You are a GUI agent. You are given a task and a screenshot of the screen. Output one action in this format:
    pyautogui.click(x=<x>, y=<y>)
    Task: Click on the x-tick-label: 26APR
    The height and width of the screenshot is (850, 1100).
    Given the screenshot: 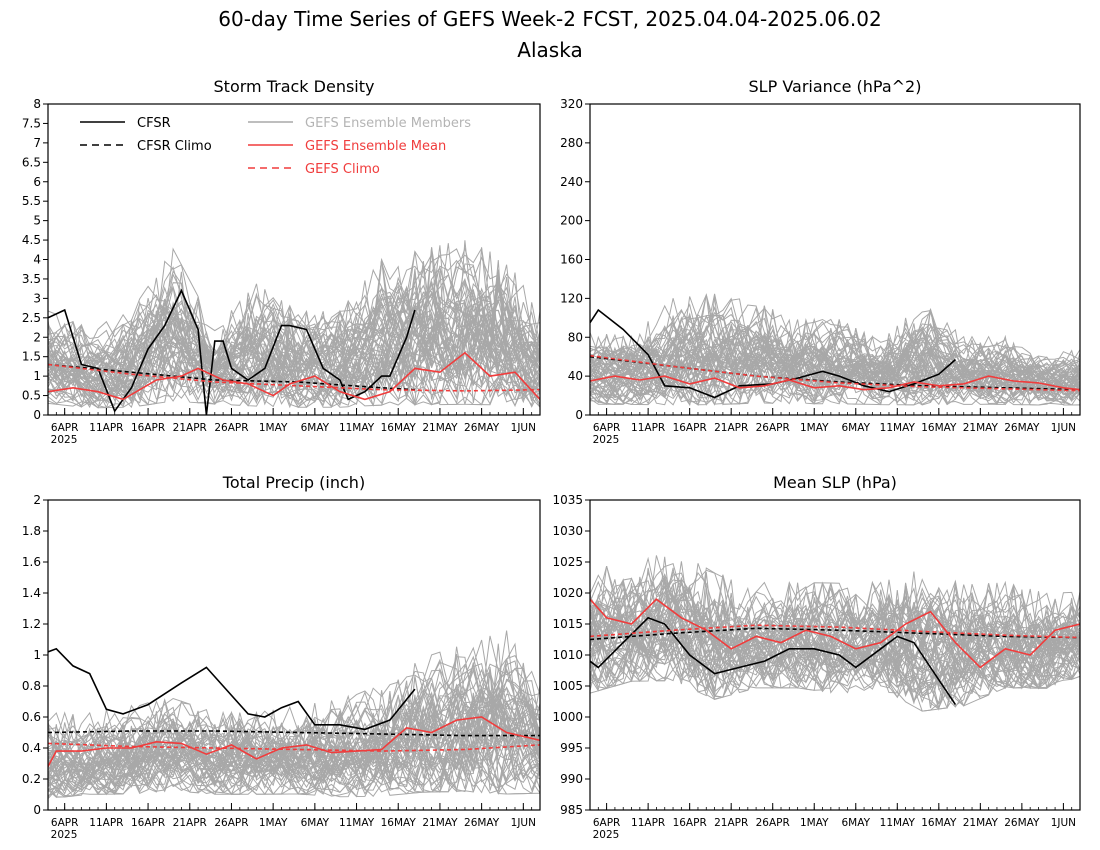 What is the action you would take?
    pyautogui.click(x=231, y=428)
    